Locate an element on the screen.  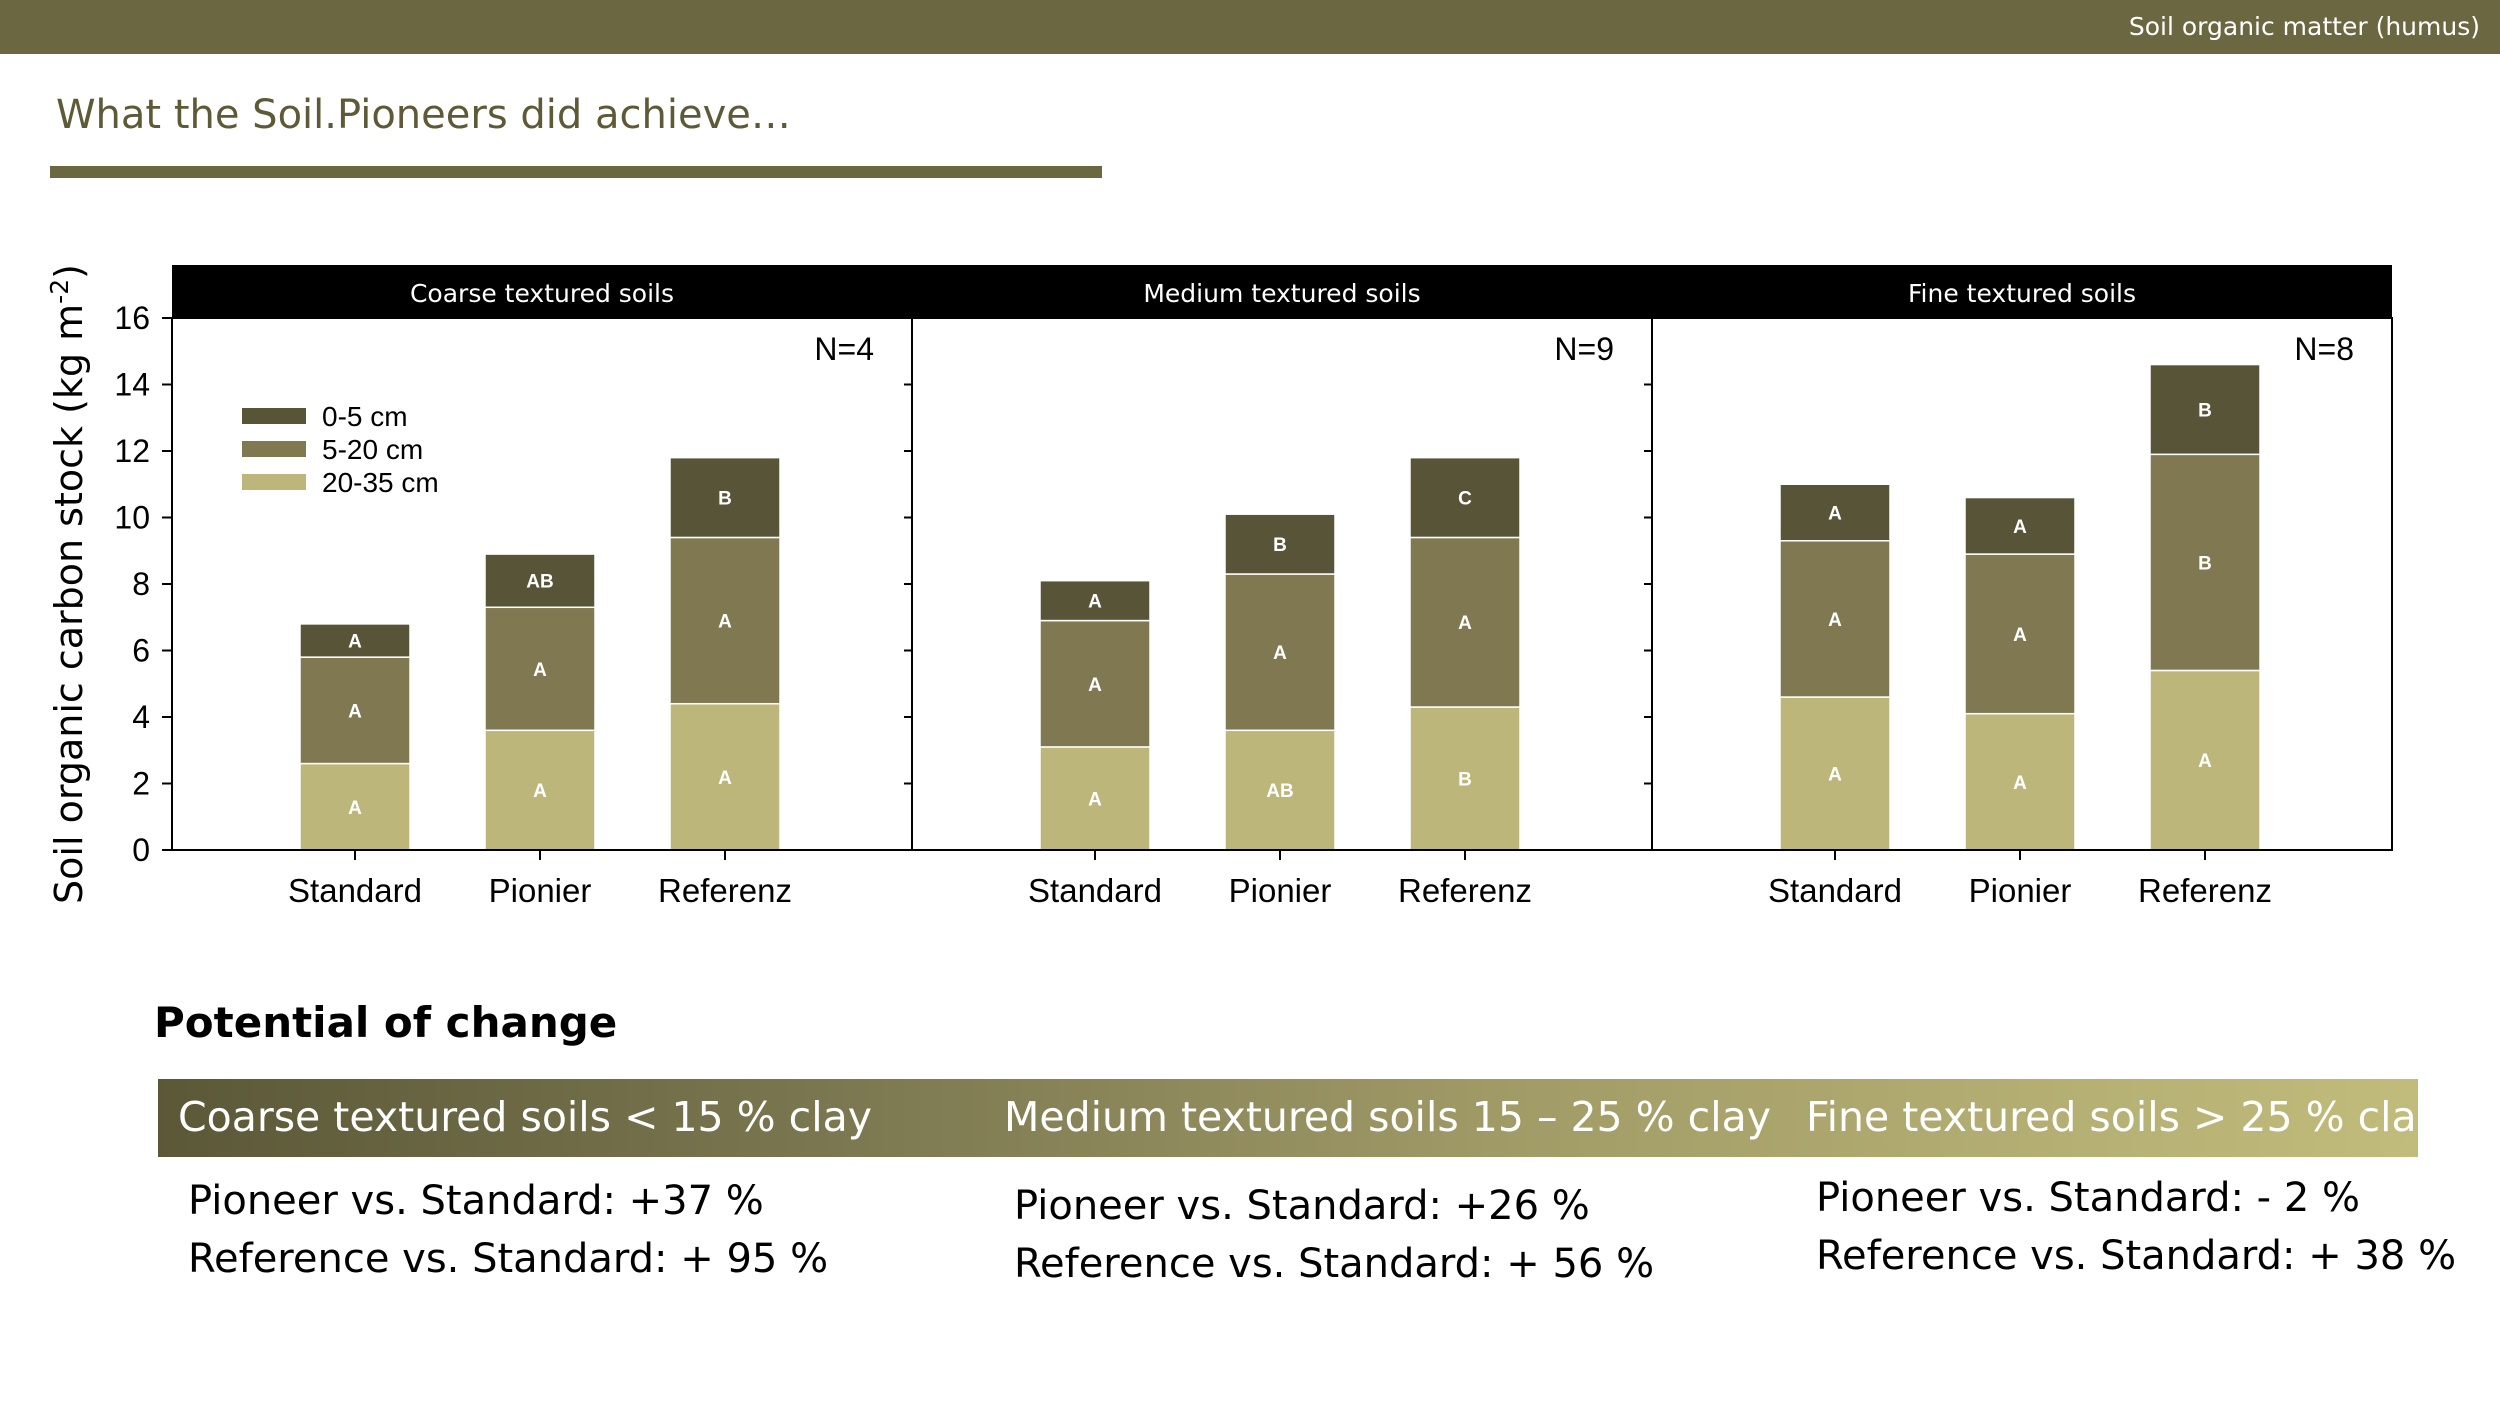
band-label-medium: Medium textured soils 15 – 25 % clay is located at coordinates (1387, 1117).